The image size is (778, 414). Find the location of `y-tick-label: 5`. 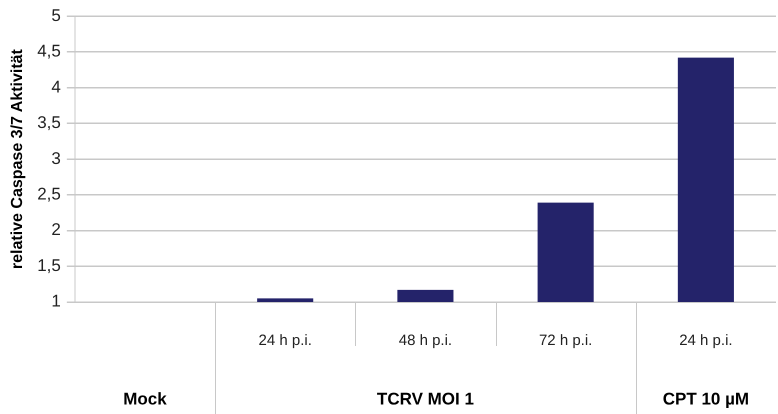

y-tick-label: 5 is located at coordinates (56, 15).